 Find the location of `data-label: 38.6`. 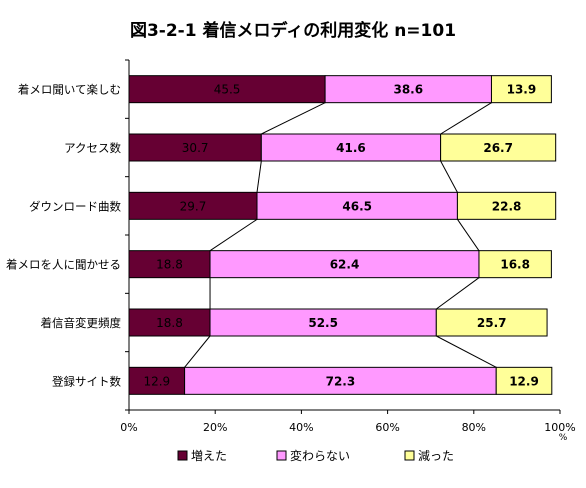

data-label: 38.6 is located at coordinates (408, 90).